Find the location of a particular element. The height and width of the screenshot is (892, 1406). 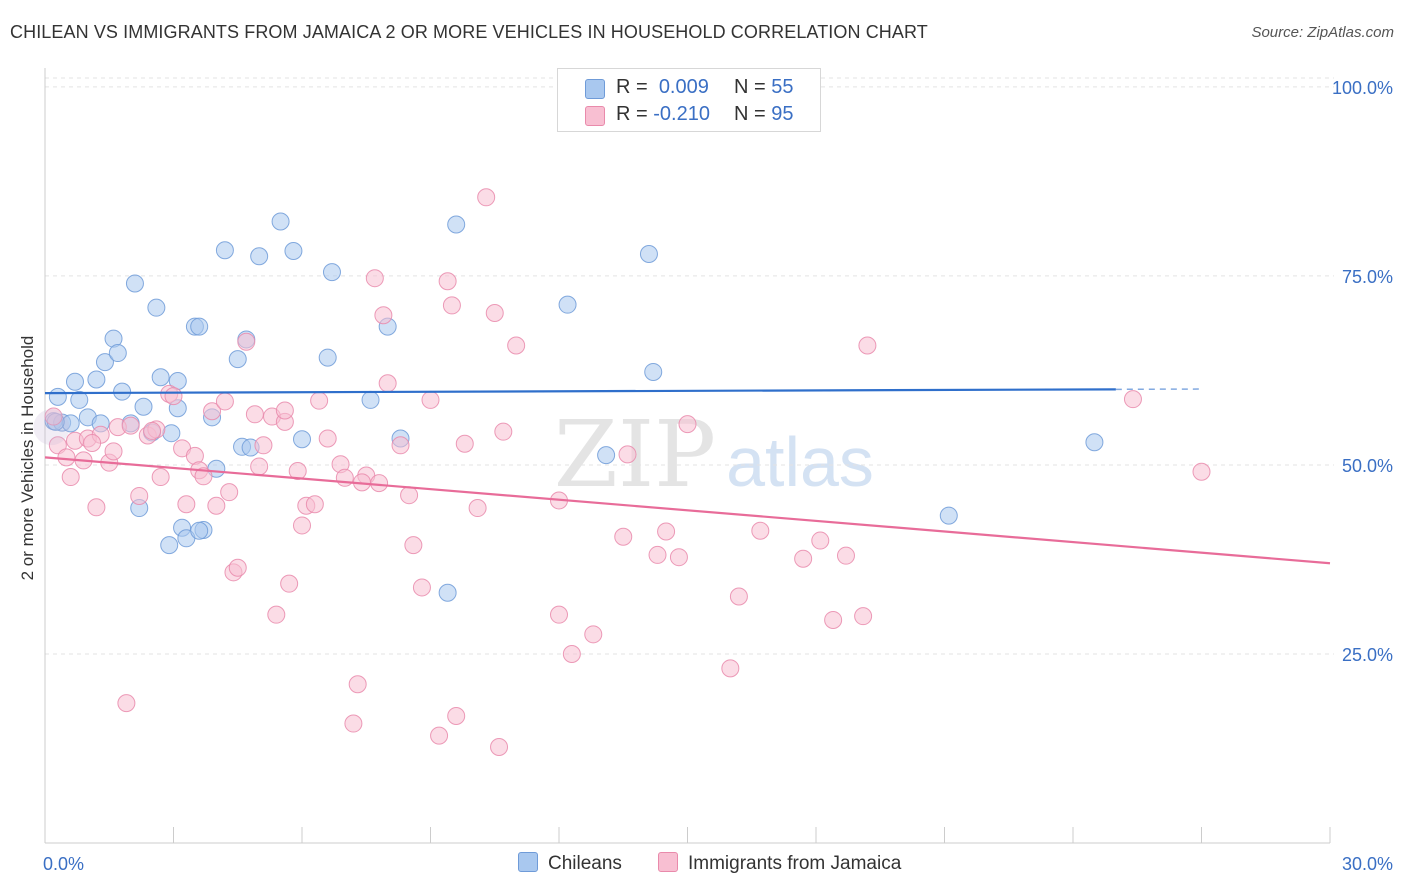

legend-r: R = 0.009 is located at coordinates (662, 87).